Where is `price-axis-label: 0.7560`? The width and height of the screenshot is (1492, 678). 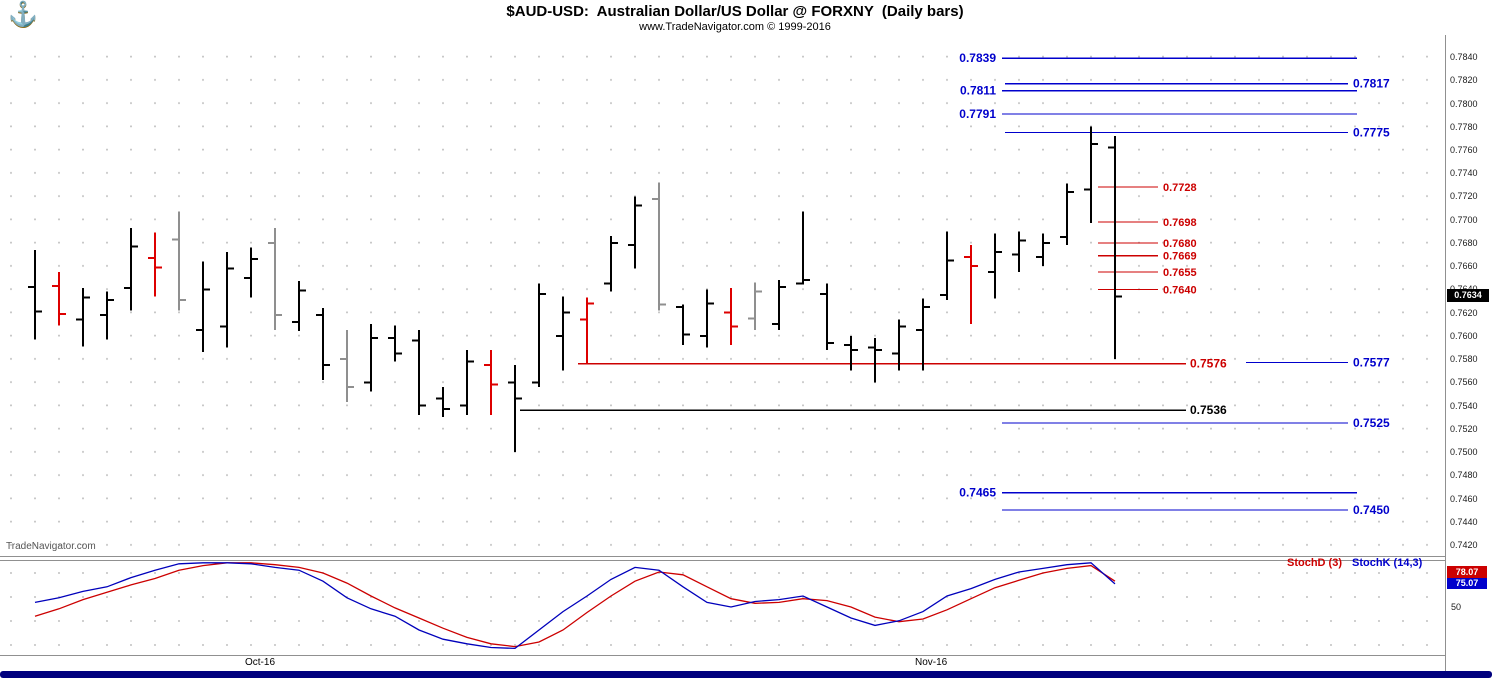
price-axis-label: 0.7560 is located at coordinates (1464, 382).